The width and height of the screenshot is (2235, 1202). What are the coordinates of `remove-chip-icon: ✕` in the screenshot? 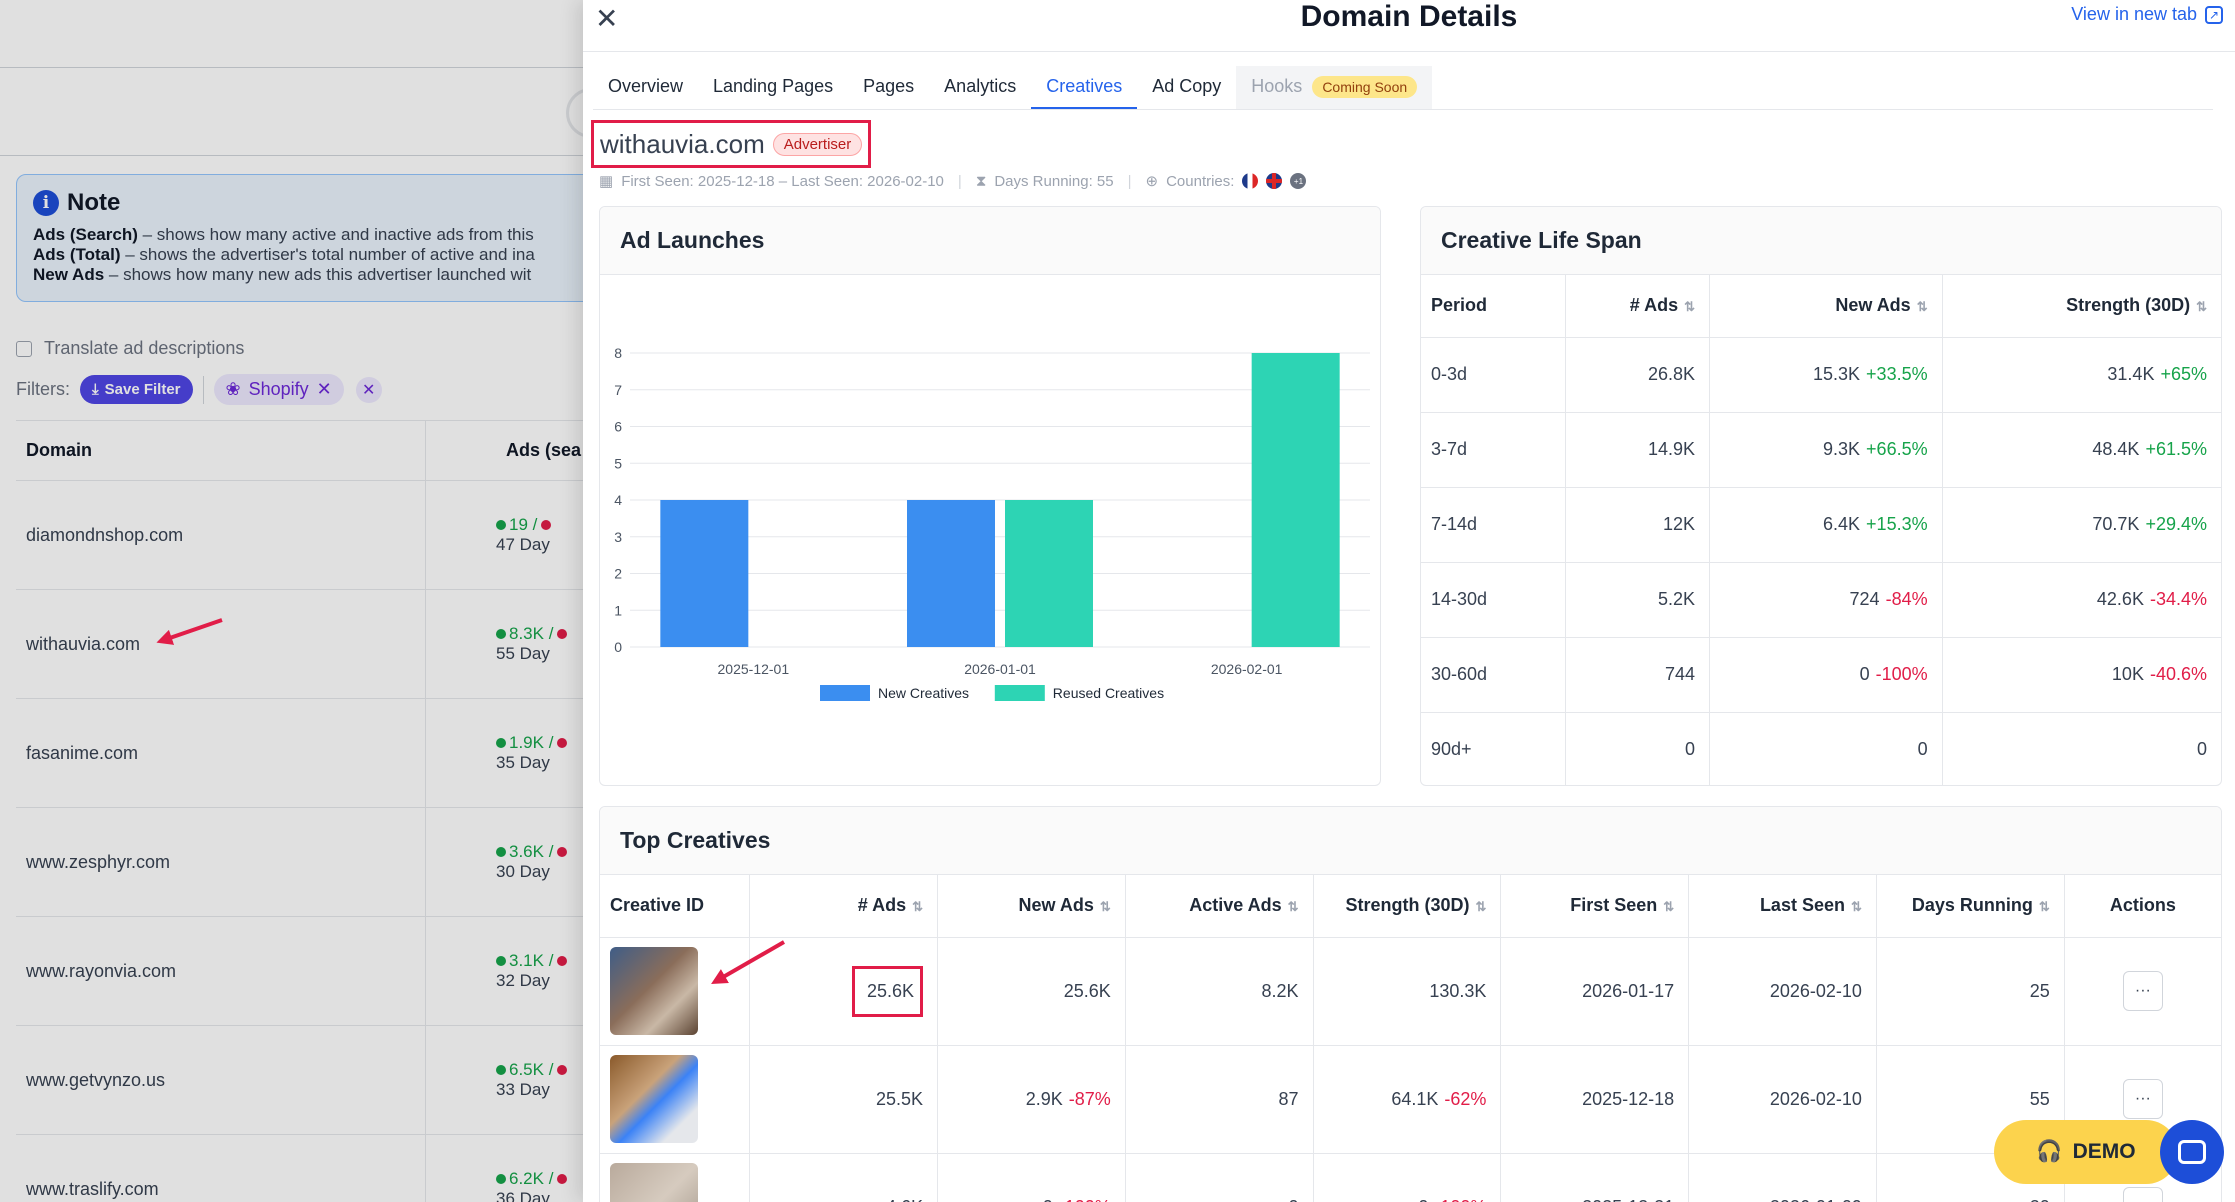 It's located at (324, 389).